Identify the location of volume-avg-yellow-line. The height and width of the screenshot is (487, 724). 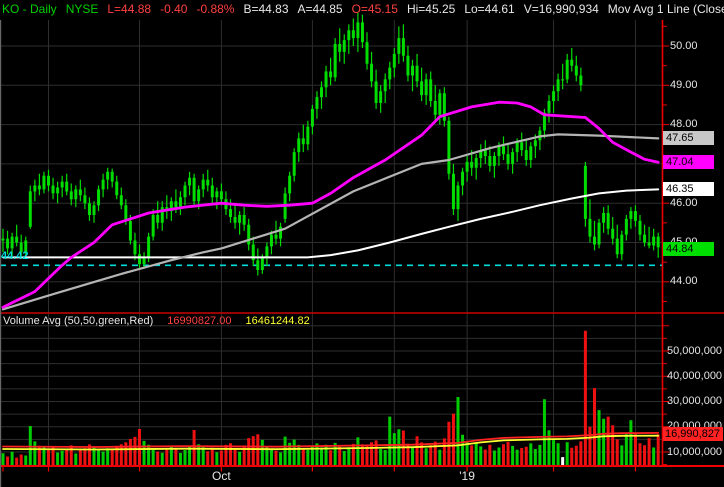
(331, 442).